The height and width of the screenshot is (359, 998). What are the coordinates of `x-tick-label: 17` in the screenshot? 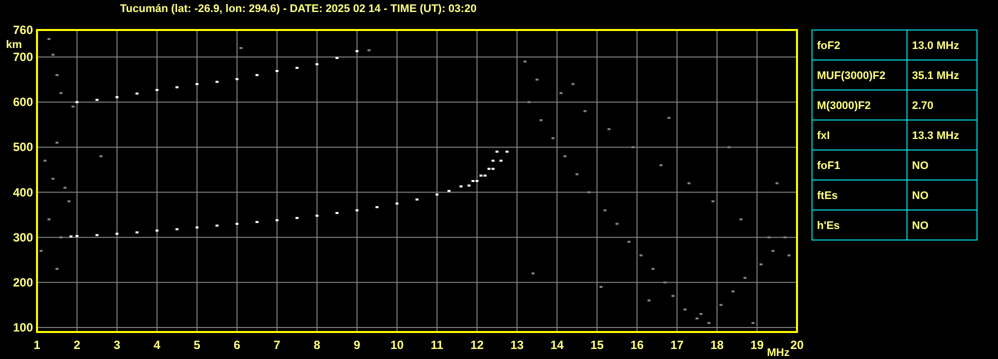 It's located at (677, 345).